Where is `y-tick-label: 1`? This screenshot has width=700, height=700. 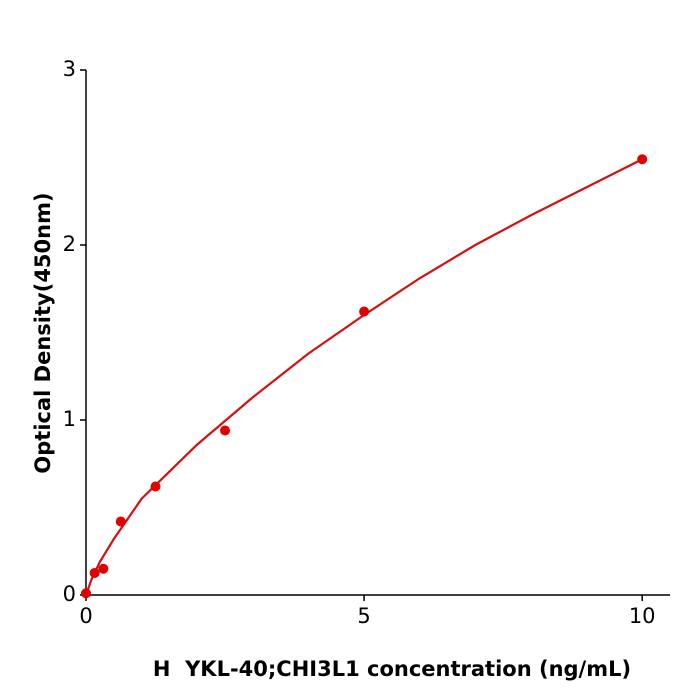
y-tick-label: 1 is located at coordinates (69, 419).